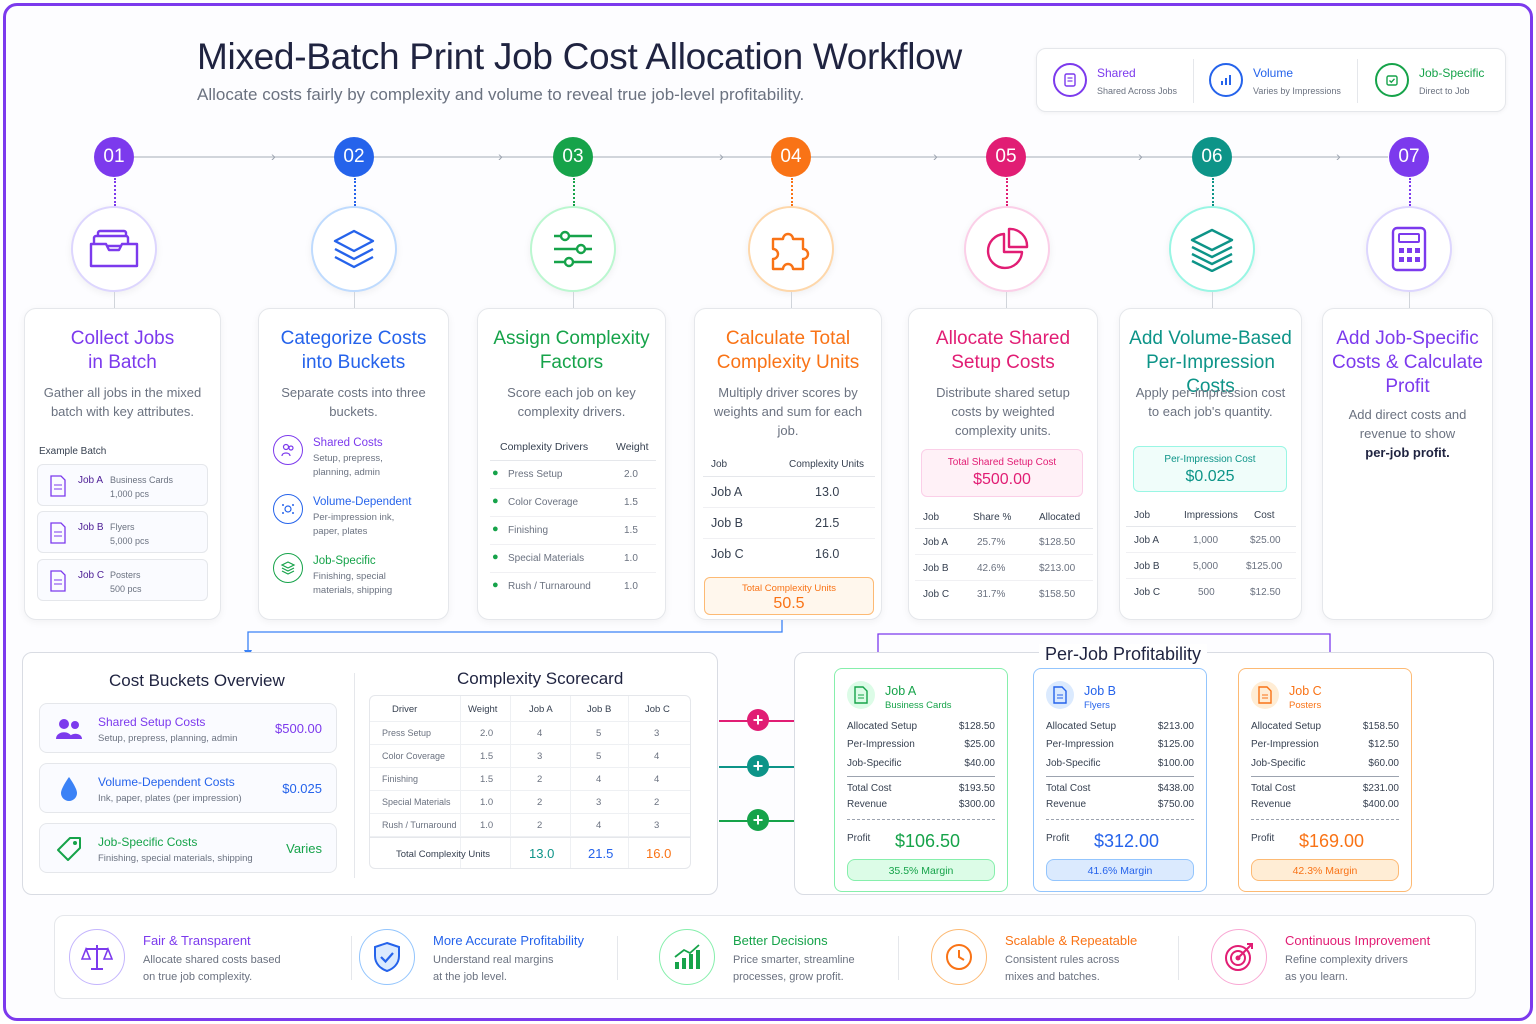 The width and height of the screenshot is (1536, 1024). Describe the element at coordinates (353, 402) in the screenshot. I see `step-description: Separate costs into three buckets.` at that location.